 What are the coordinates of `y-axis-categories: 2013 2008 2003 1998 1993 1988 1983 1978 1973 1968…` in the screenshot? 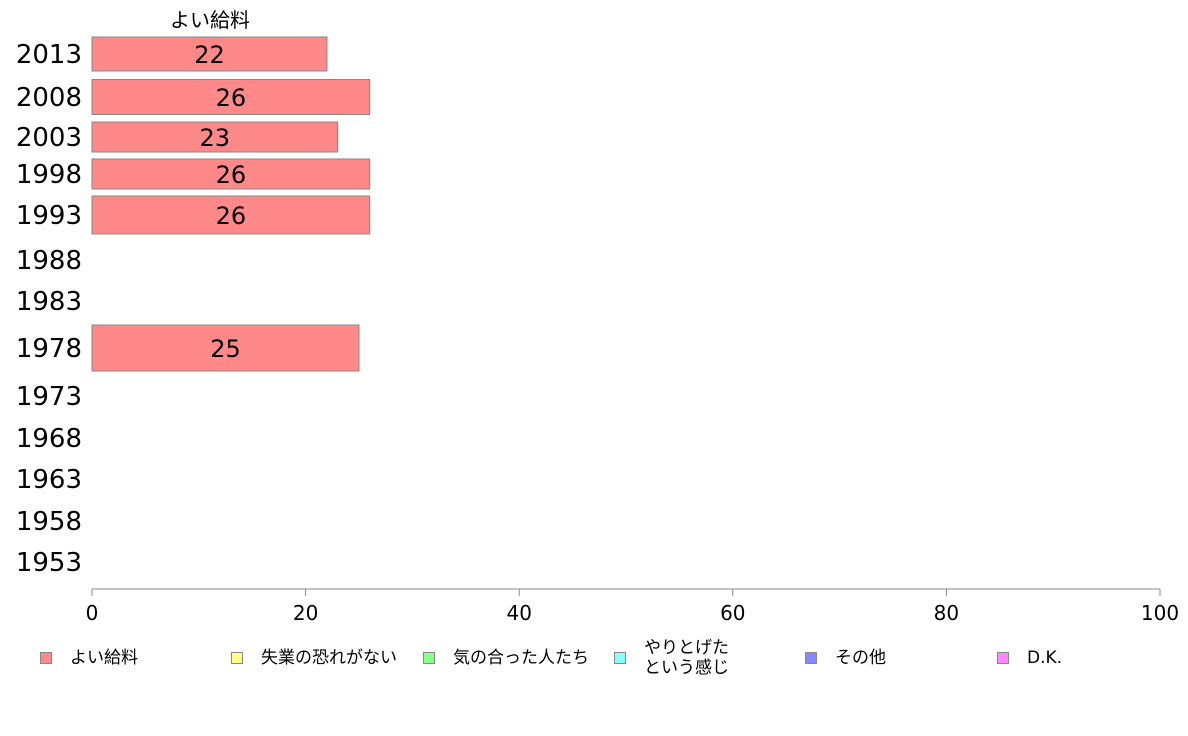 It's located at (49, 309).